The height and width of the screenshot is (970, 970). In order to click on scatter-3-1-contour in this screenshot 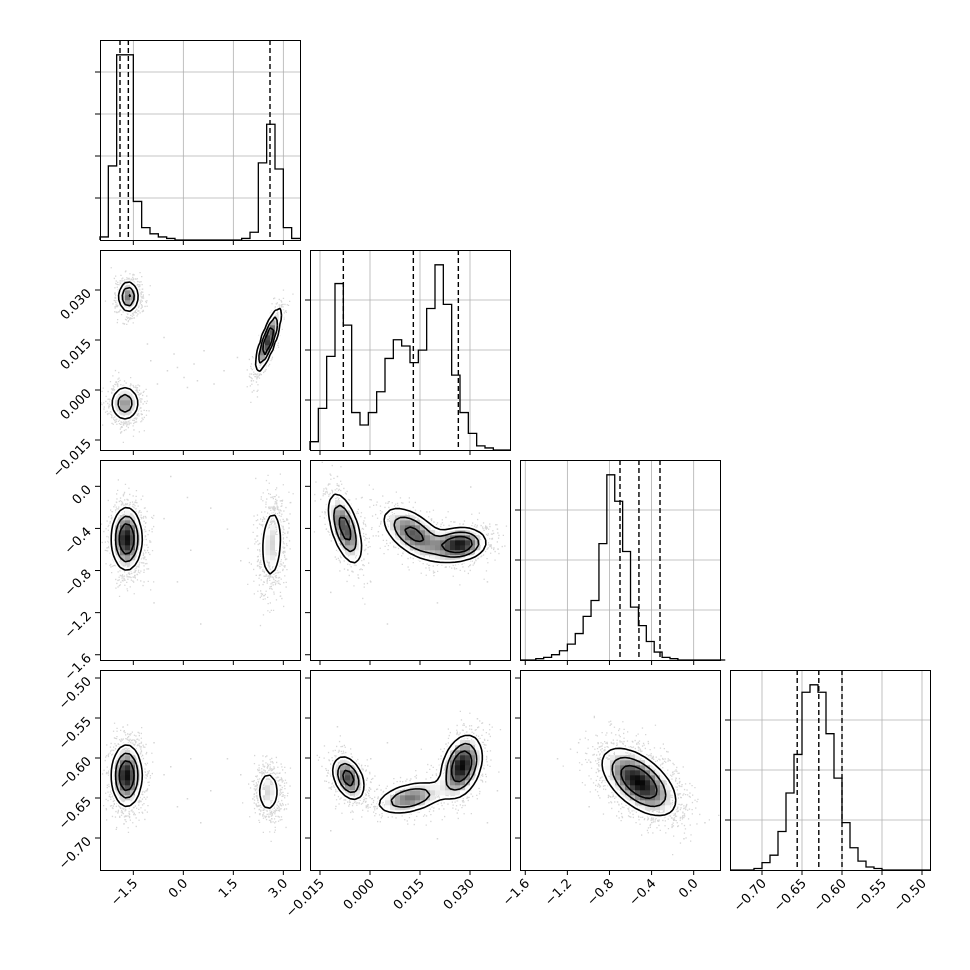, I will do `click(407, 775)`.